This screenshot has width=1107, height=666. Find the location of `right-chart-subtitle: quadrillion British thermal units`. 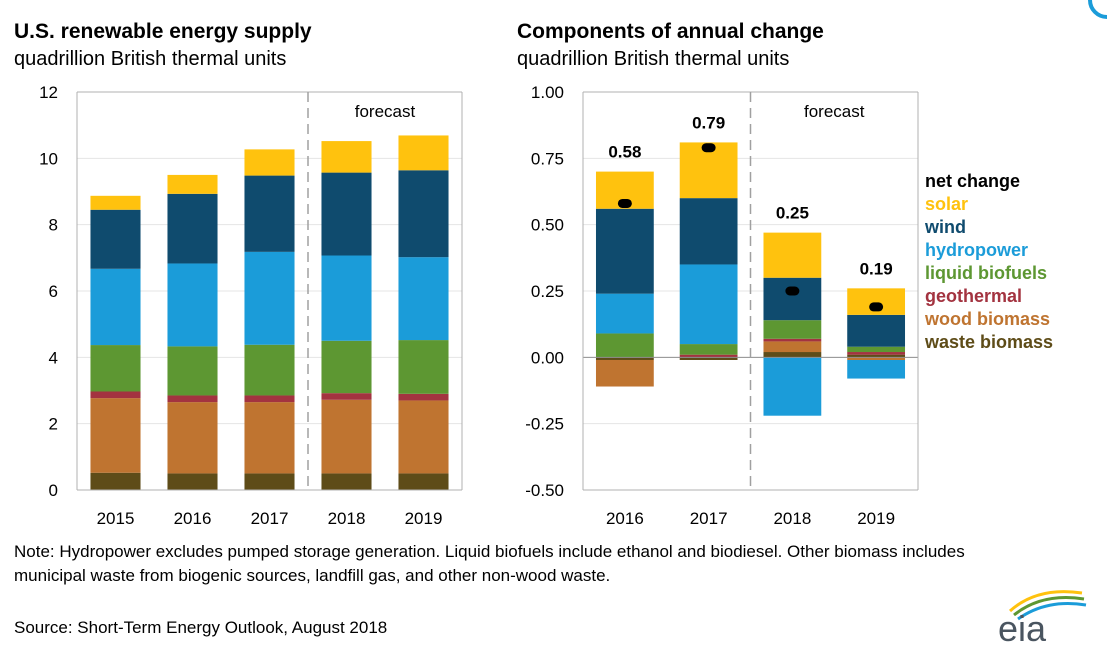

right-chart-subtitle: quadrillion British thermal units is located at coordinates (653, 59).